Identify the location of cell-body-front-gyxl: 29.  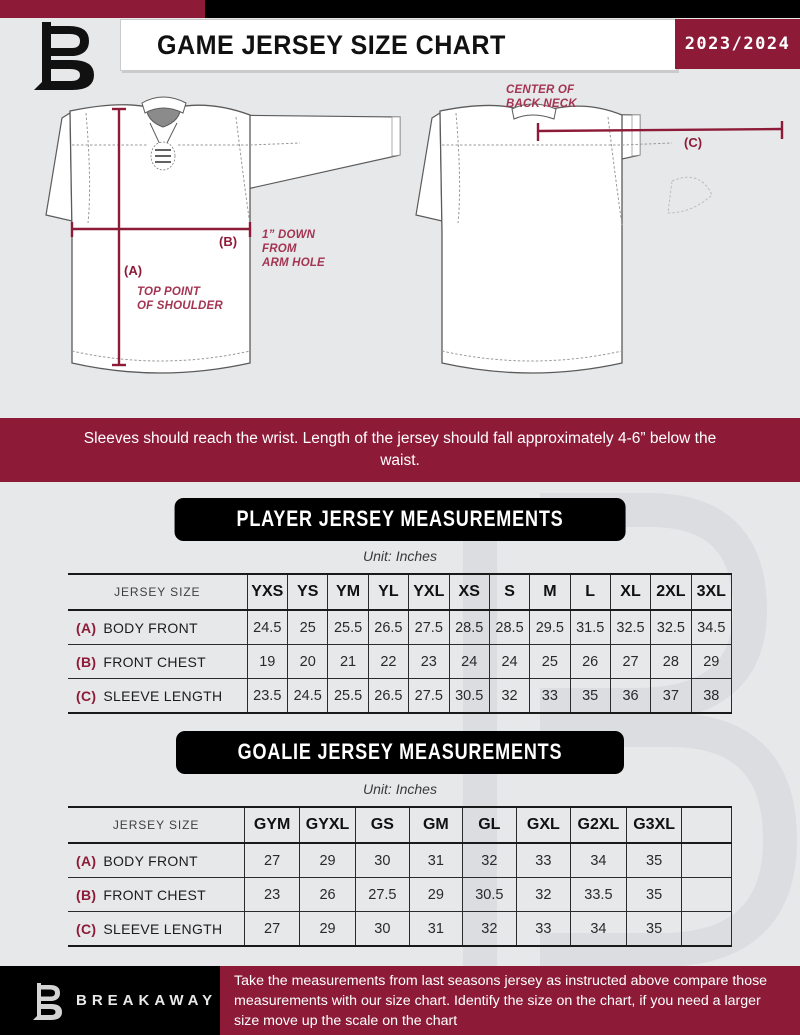
(328, 860).